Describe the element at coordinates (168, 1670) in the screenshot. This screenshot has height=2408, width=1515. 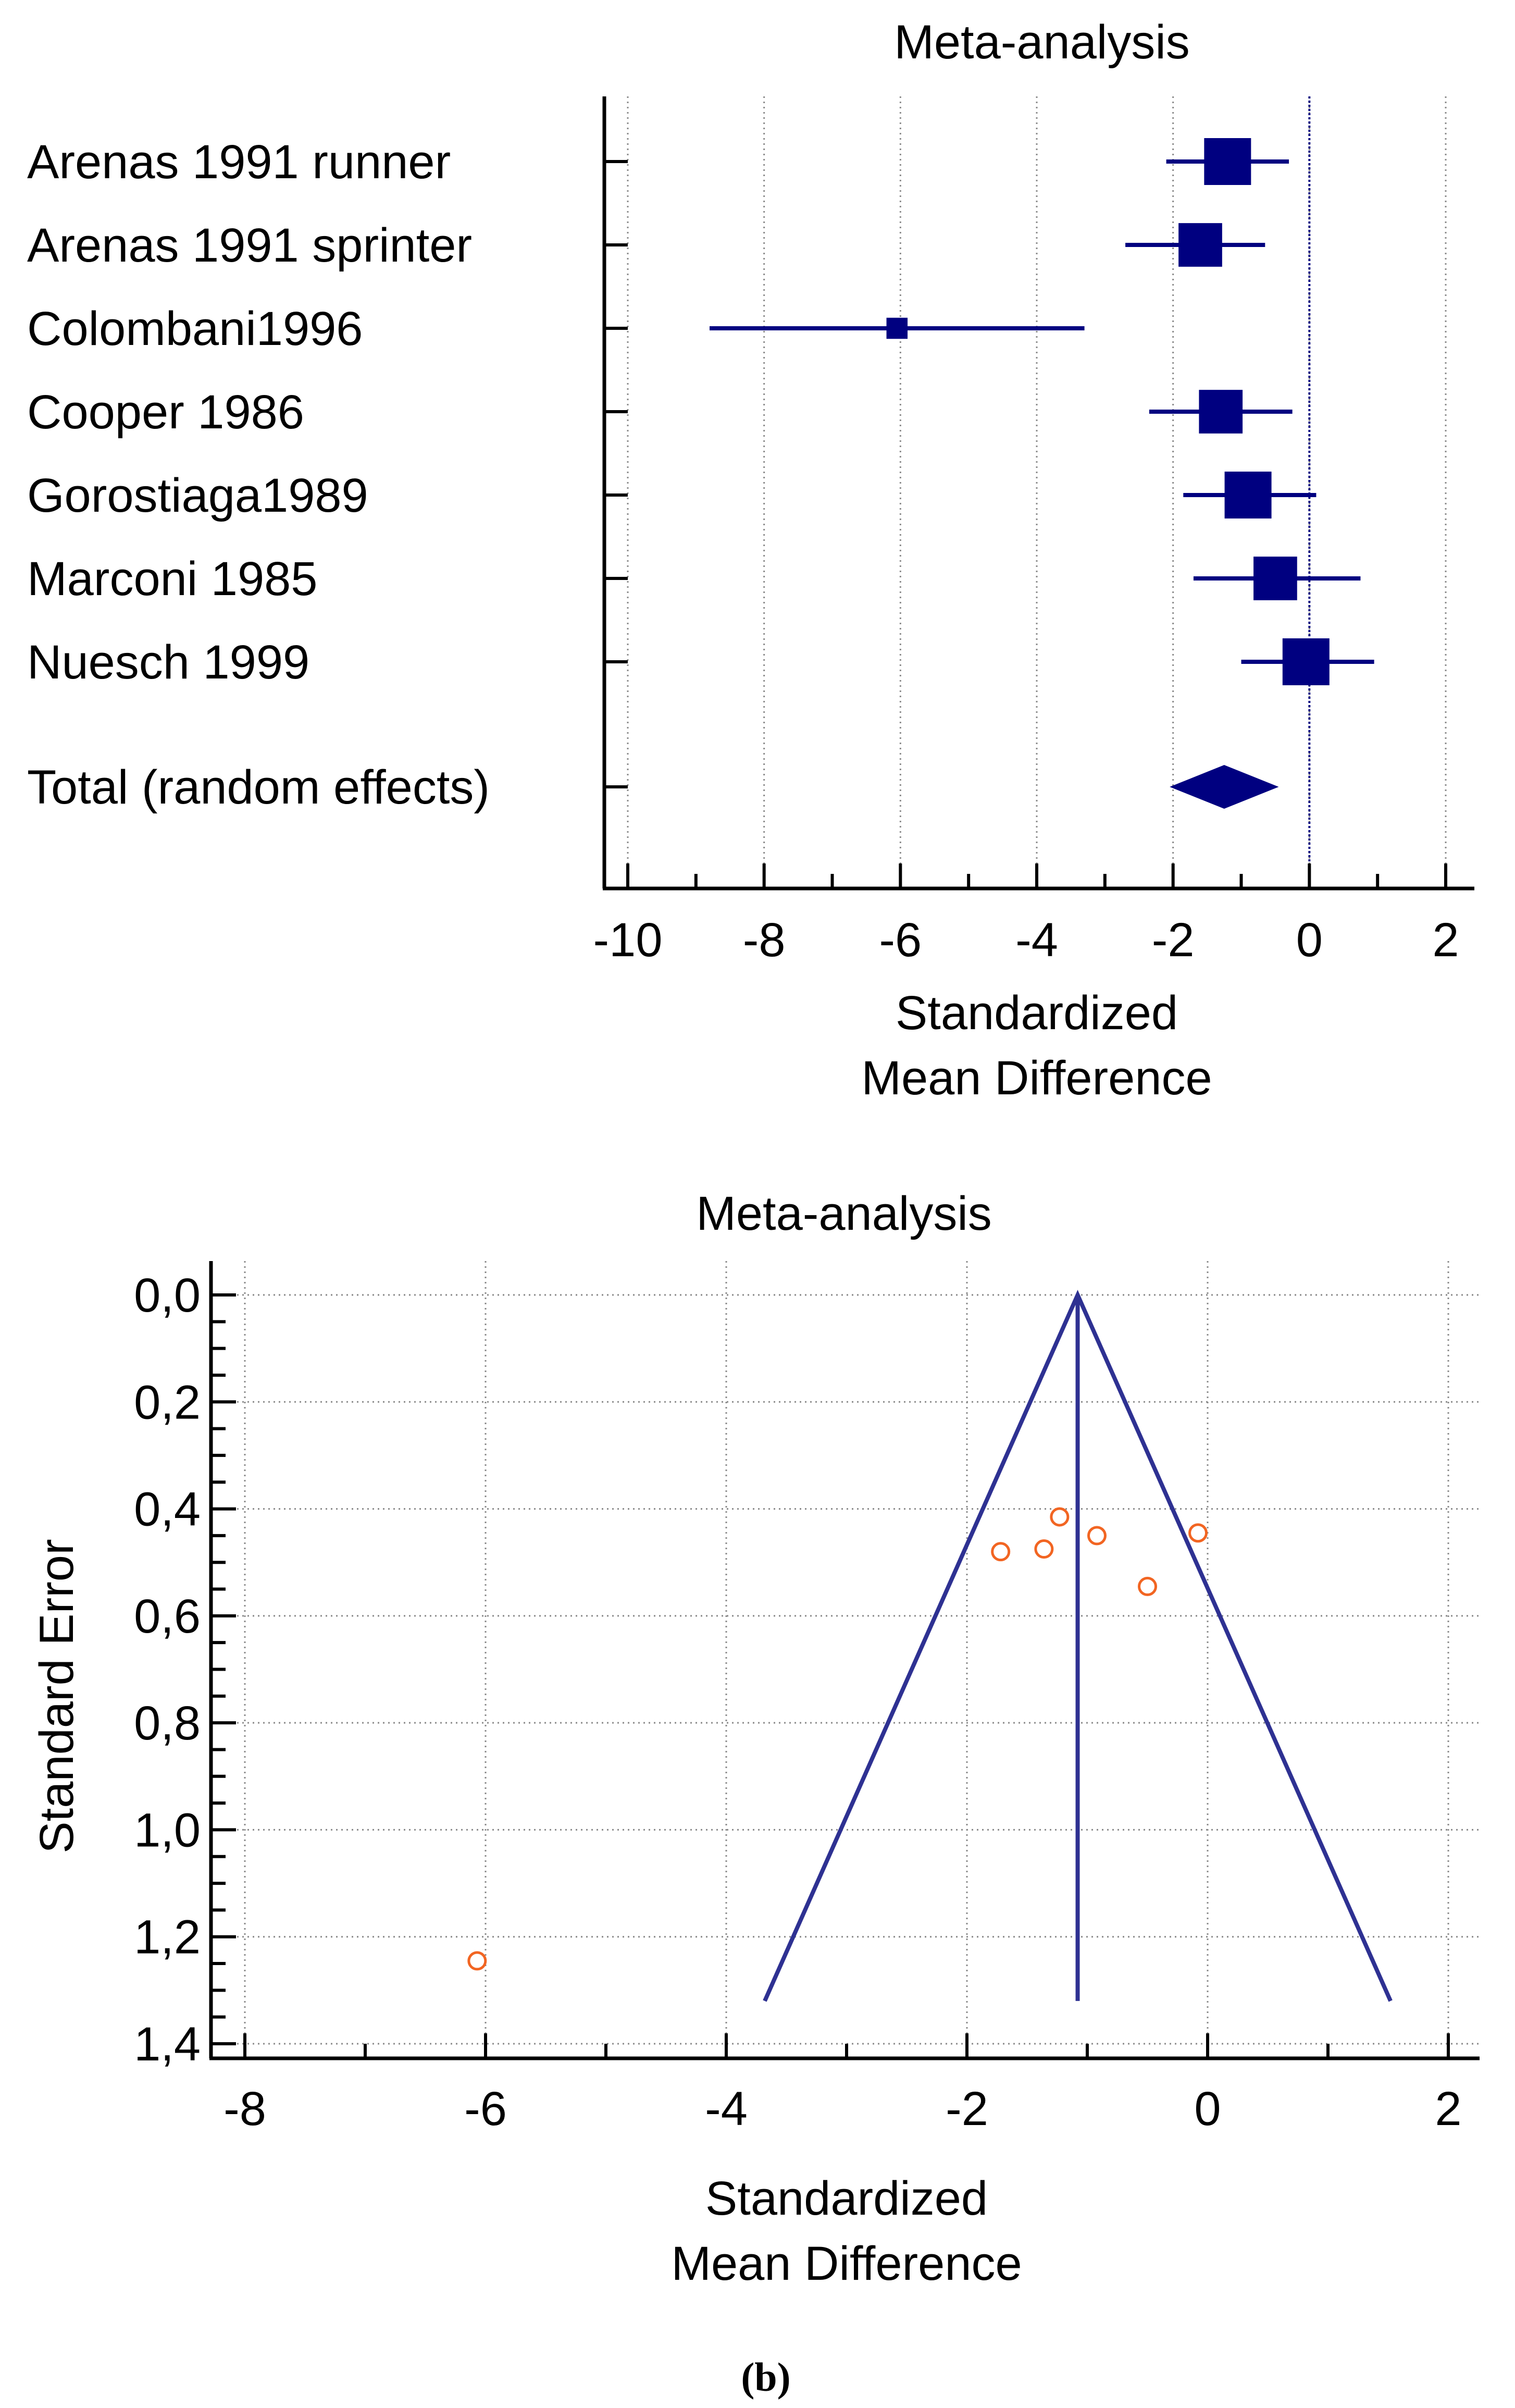
I see `funnel-y-tick-labels: 0,0 0,2 0,4 0,6 0,8 1,0 1,2 1,4` at that location.